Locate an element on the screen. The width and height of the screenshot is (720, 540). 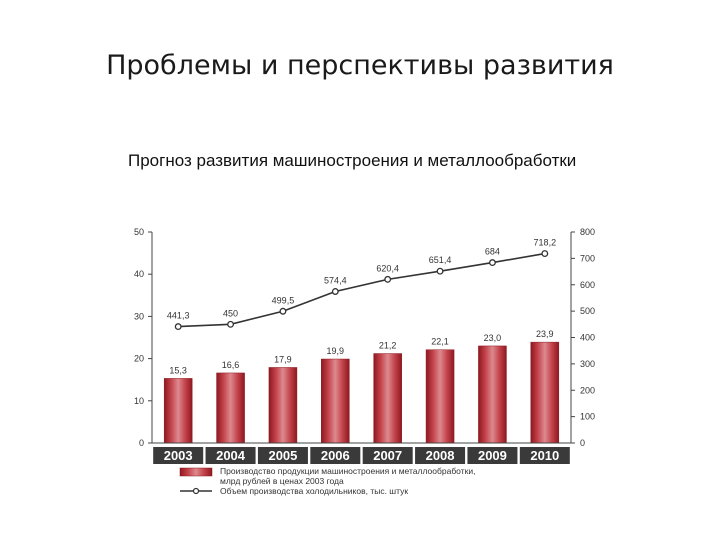
x-axis-ticks: 2003 2004 2005 2006 2007 2008 2009 2010 is located at coordinates (361, 453).